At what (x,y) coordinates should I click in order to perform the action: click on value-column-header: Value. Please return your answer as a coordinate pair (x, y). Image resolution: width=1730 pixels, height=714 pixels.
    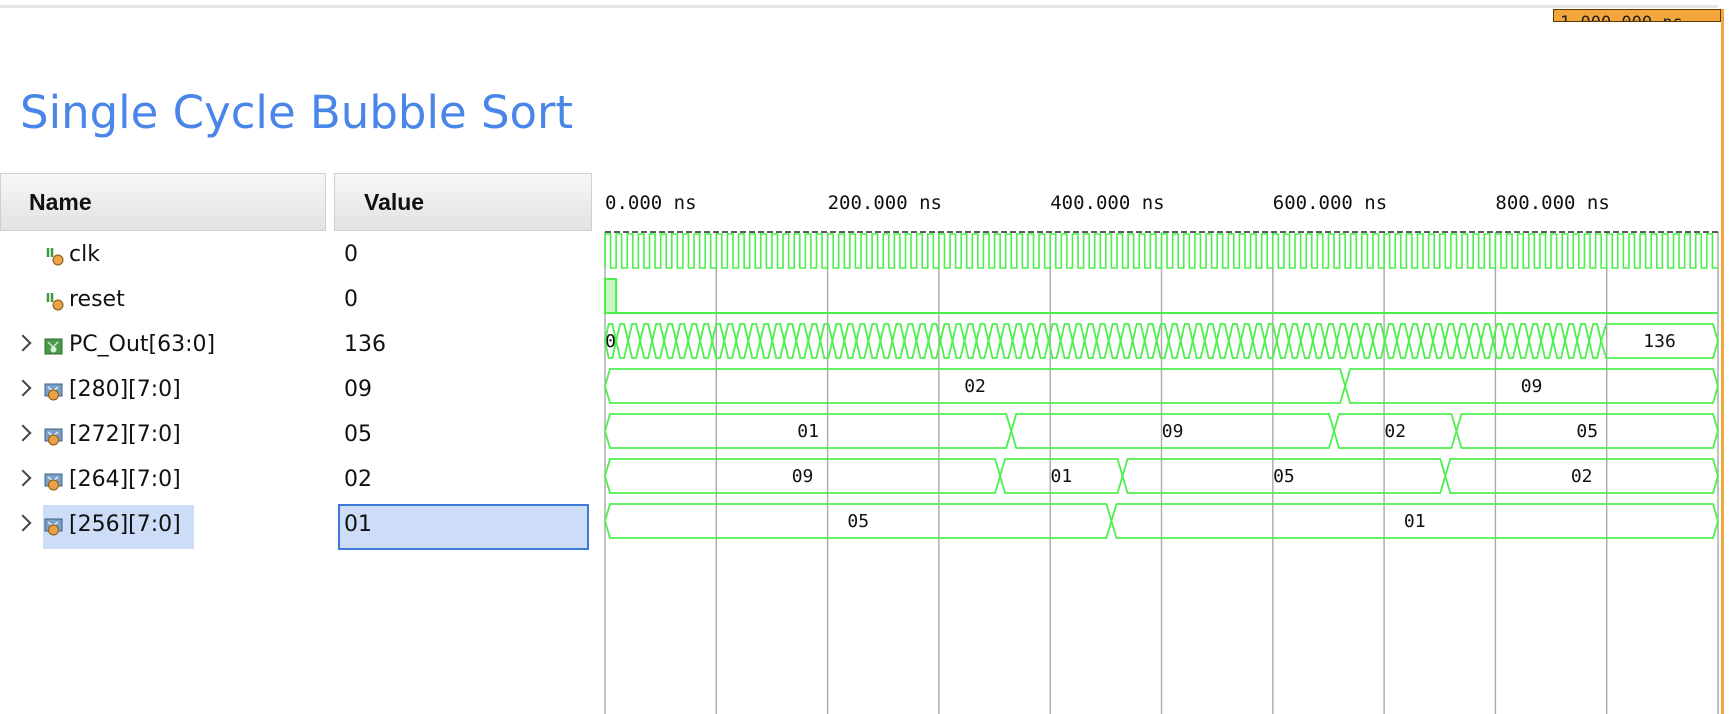
    Looking at the image, I should click on (463, 202).